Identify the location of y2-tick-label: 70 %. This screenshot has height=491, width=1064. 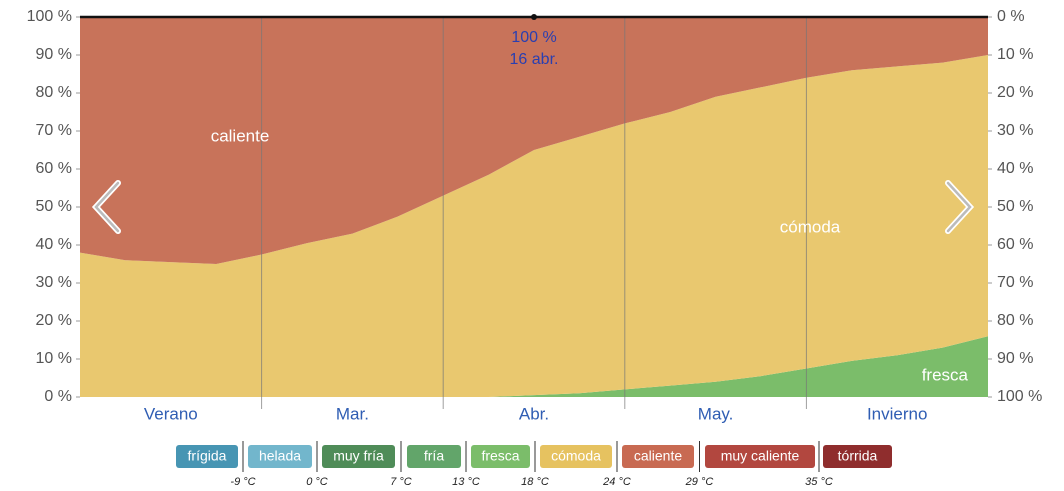
(1015, 282).